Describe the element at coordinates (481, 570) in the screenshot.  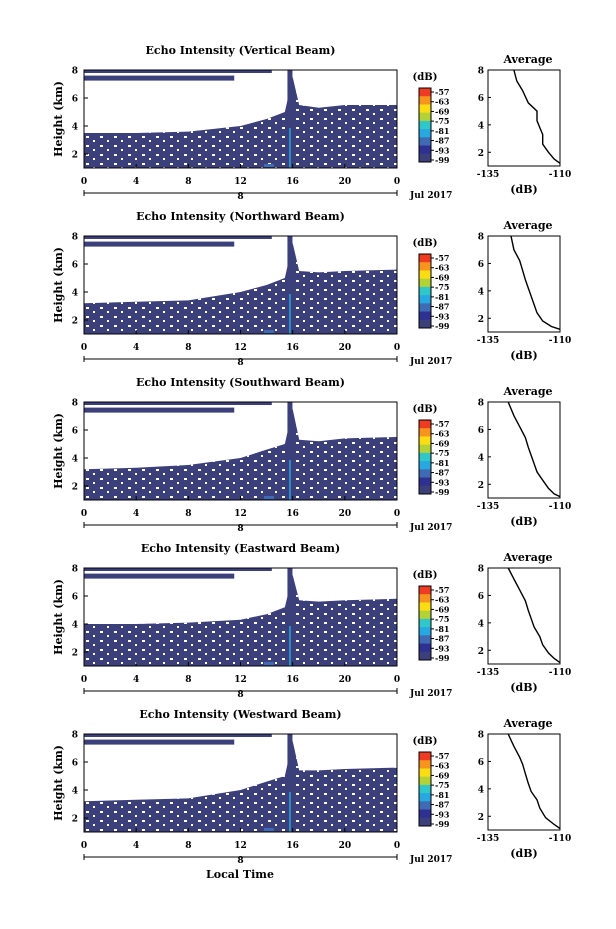
I see `average-y-tick-label: 8` at that location.